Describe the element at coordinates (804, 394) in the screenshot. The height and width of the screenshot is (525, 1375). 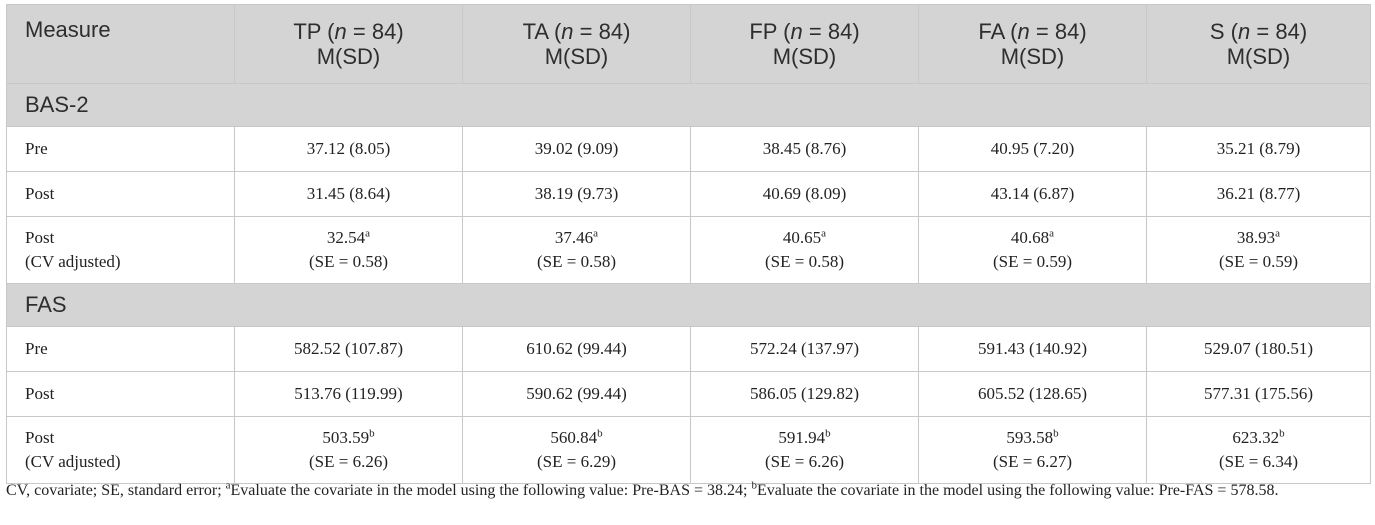
I see `table-cell: 586.05 (129.82)` at that location.